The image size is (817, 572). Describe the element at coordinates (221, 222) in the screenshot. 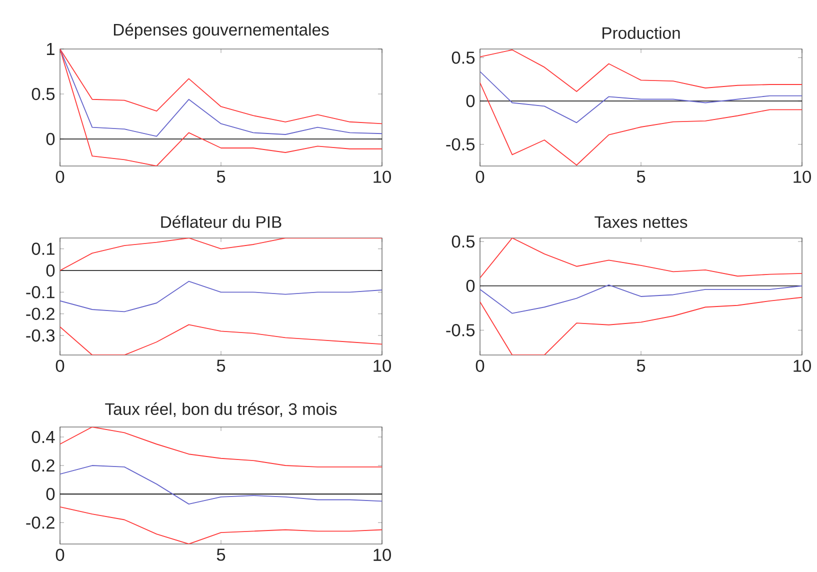

I see `chart-title: Déflateur du PIB` at that location.